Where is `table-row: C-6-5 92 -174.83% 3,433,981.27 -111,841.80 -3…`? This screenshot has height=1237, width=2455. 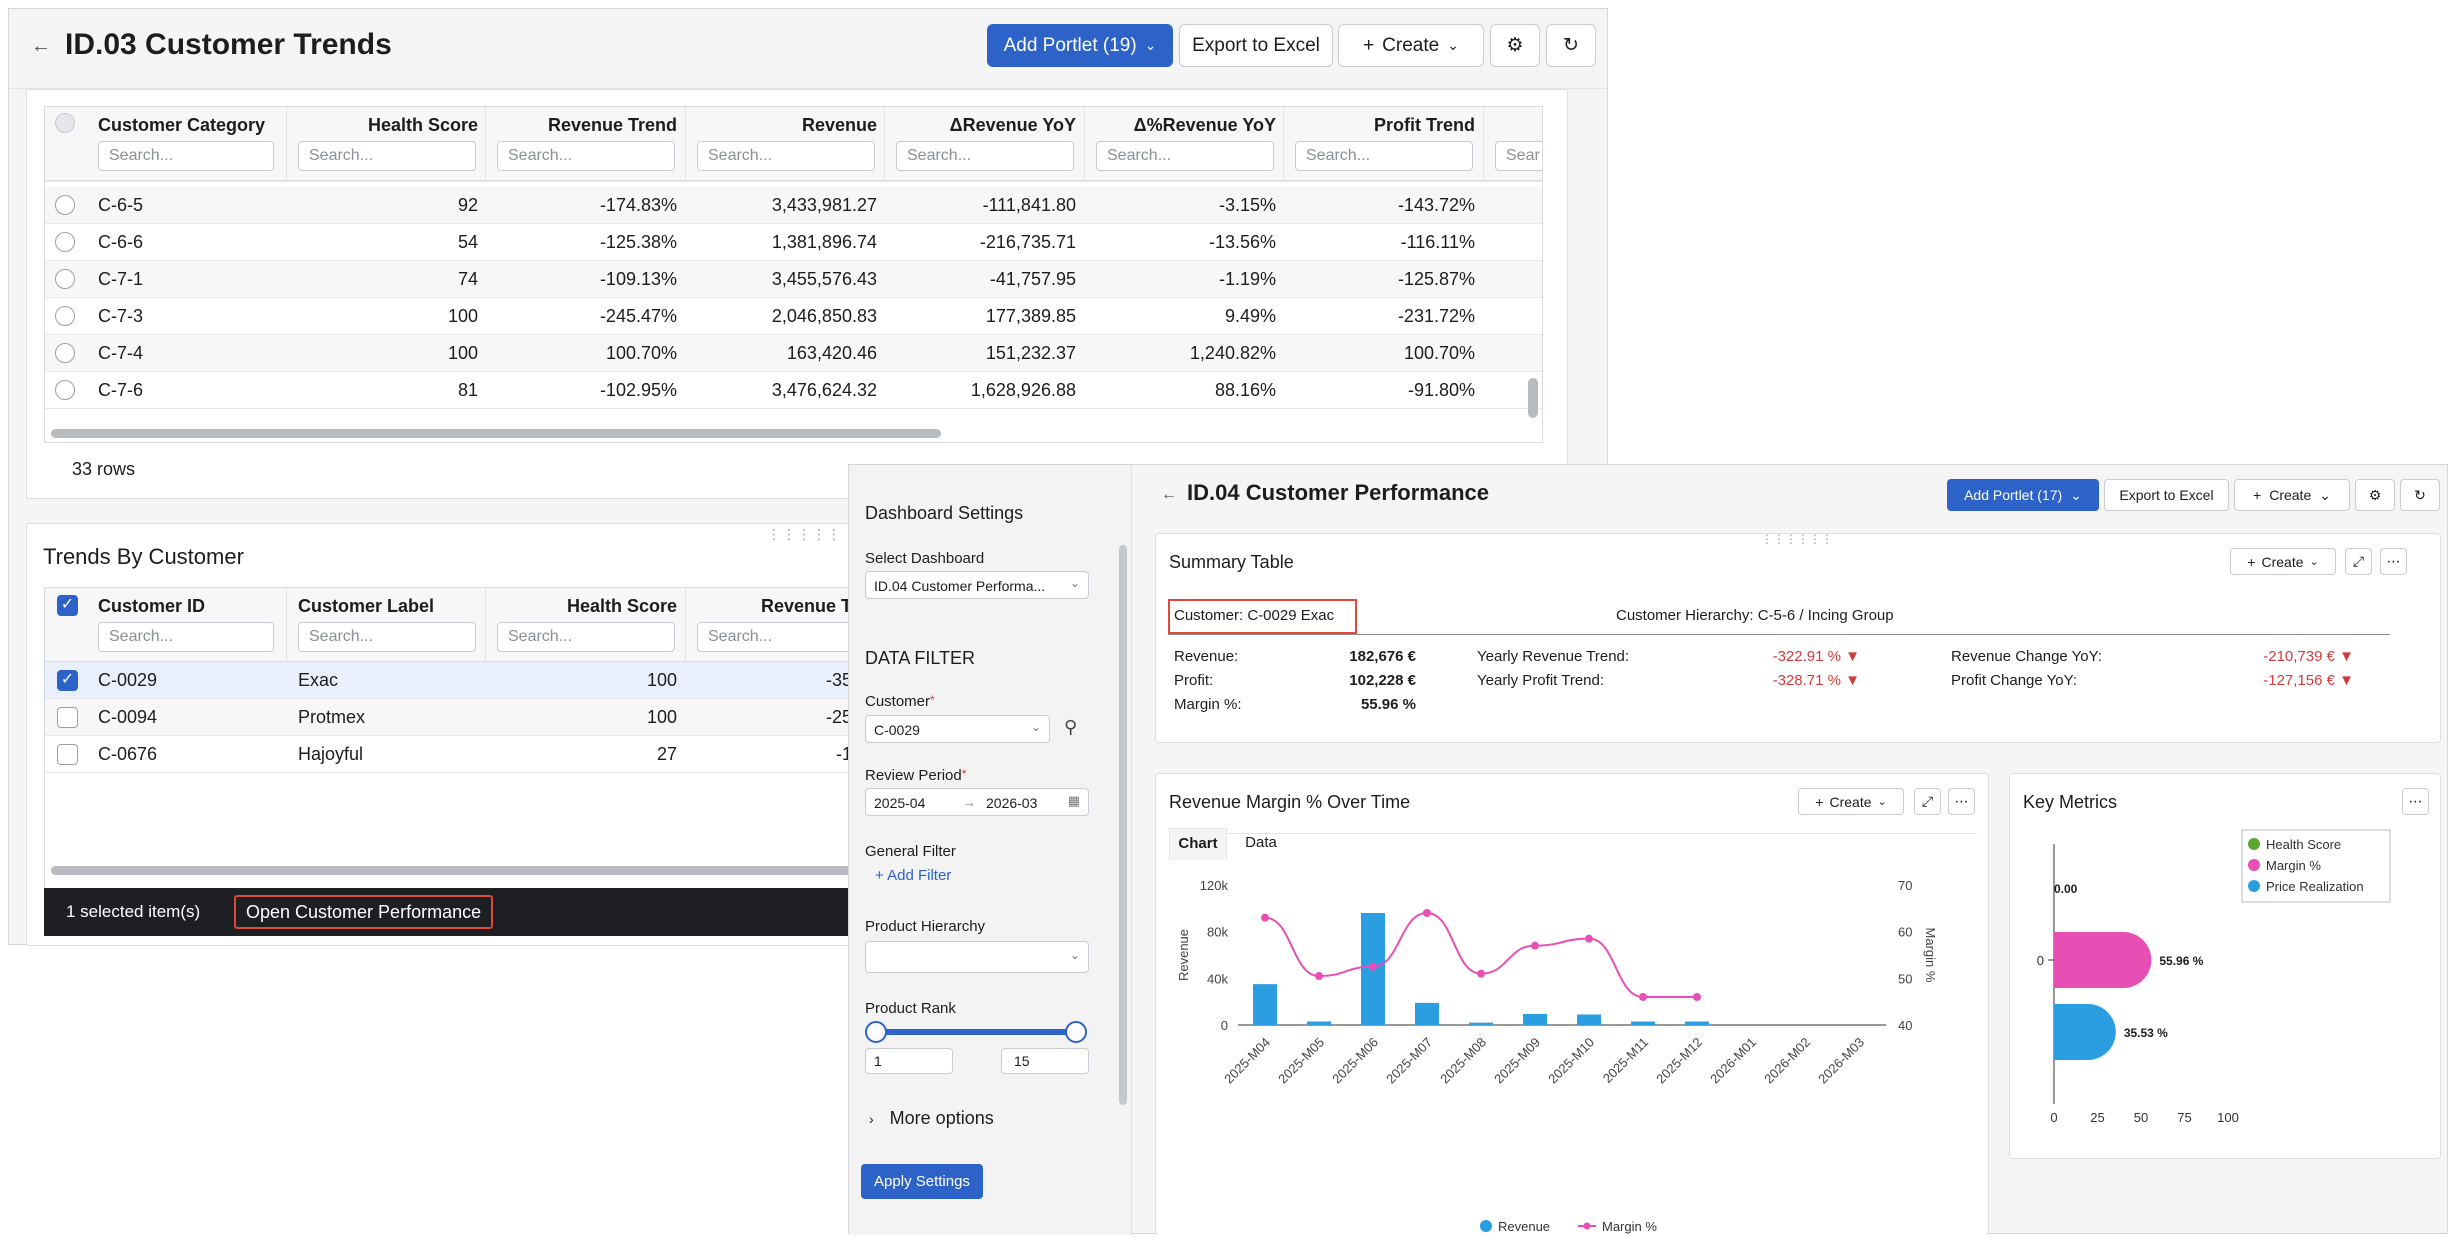
table-row: C-6-5 92 -174.83% 3,433,981.27 -111,841.80 -3… is located at coordinates (793, 205).